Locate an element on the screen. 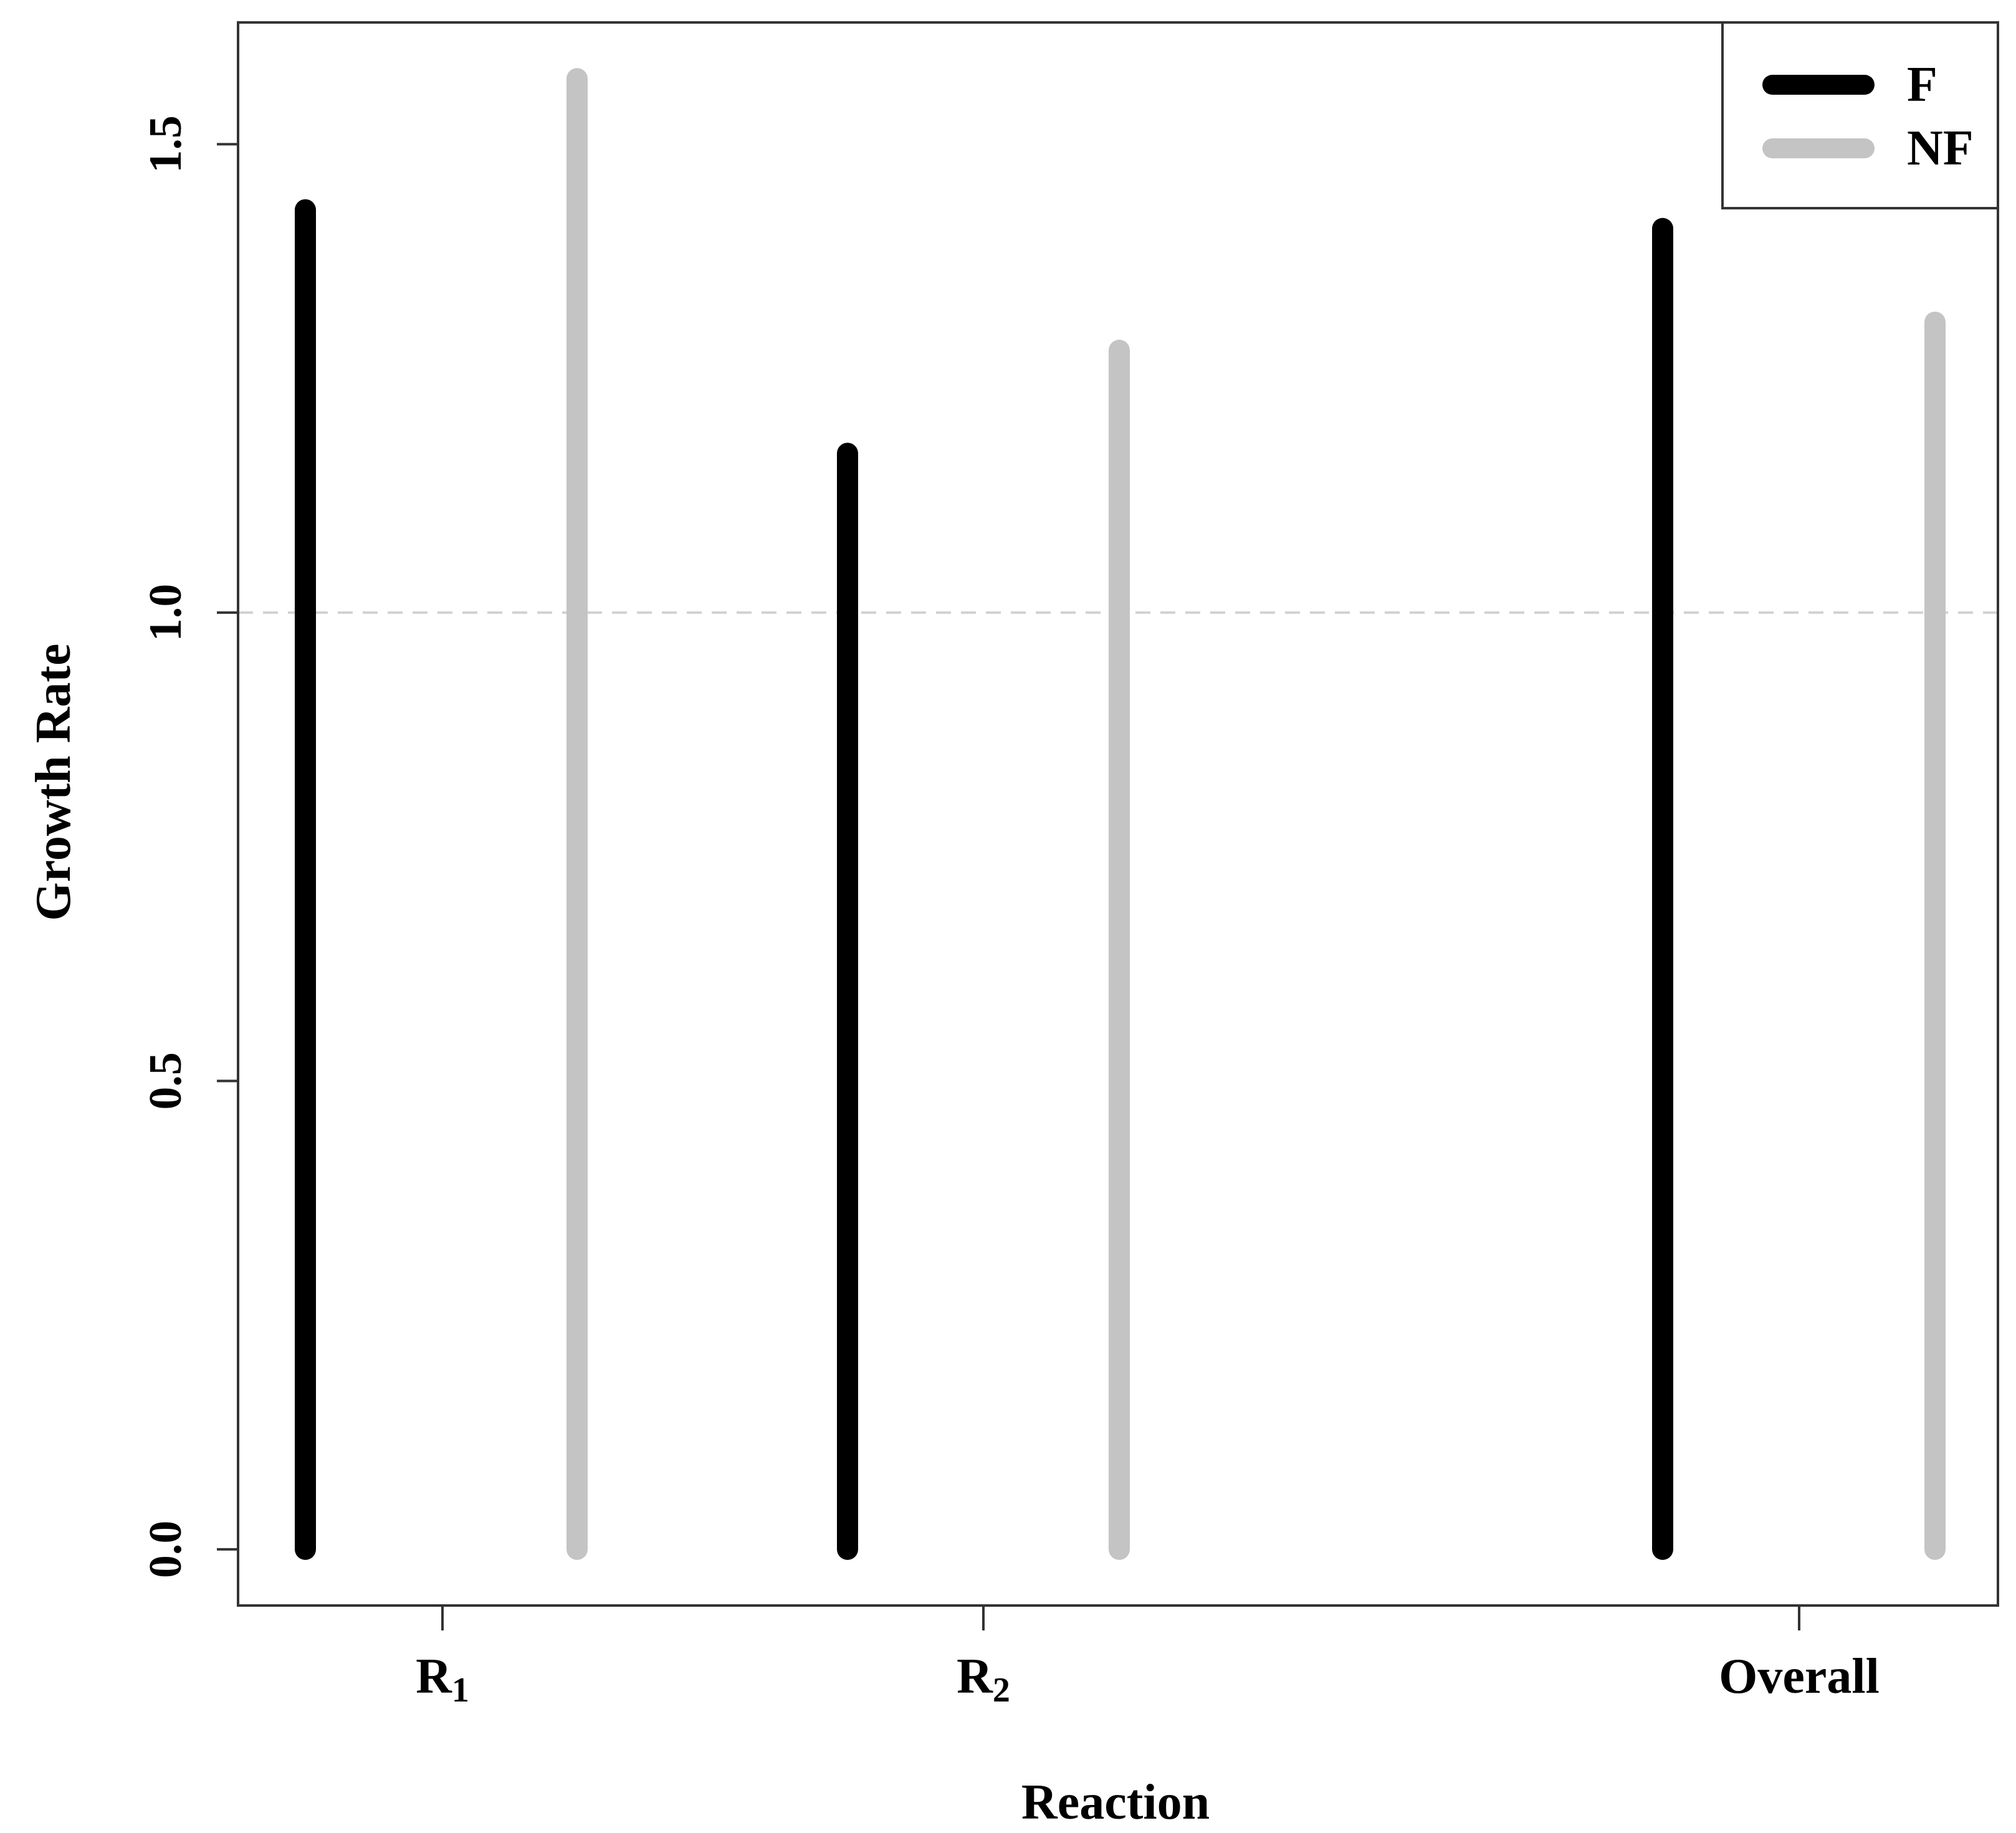 Image resolution: width=2016 pixels, height=1833 pixels. legend: F NF is located at coordinates (1860, 115).